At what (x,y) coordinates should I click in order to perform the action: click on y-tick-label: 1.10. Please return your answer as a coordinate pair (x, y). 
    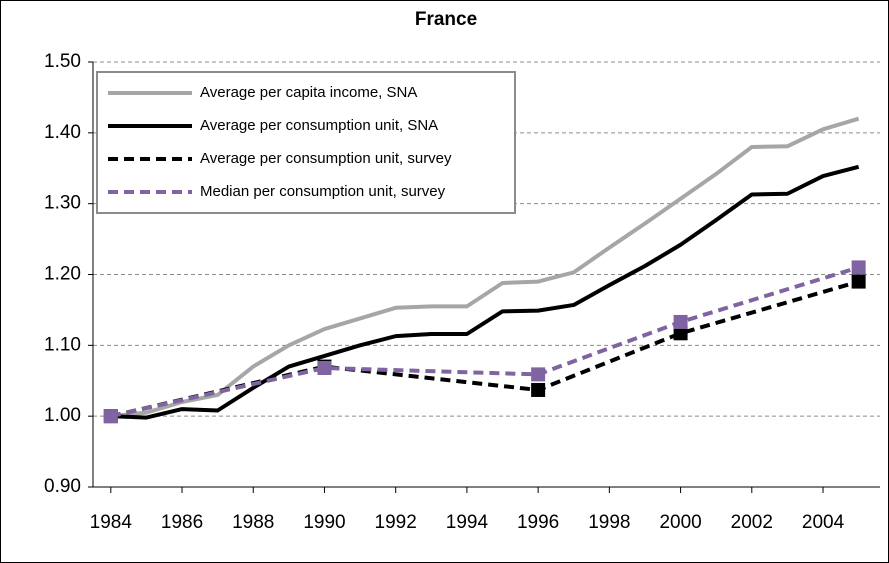
    Looking at the image, I should click on (62, 344).